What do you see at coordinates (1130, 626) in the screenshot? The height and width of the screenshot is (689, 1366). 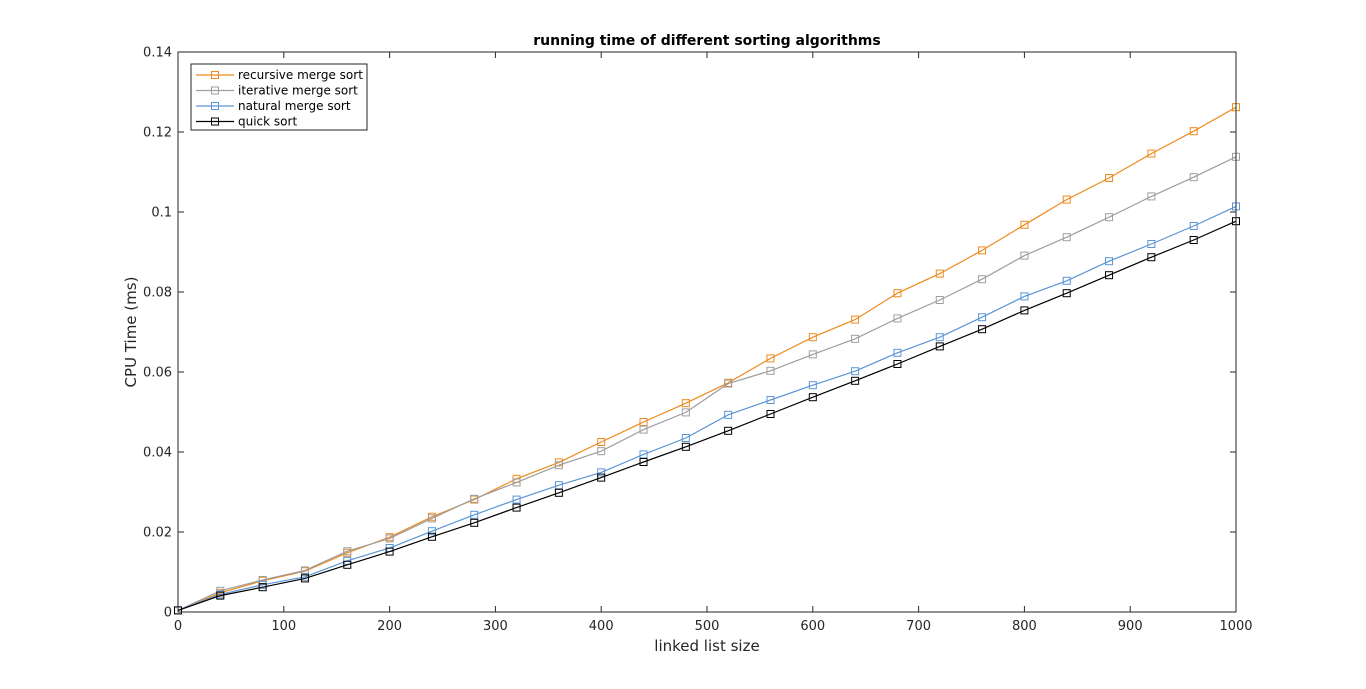 I see `x-tick-label: 900` at bounding box center [1130, 626].